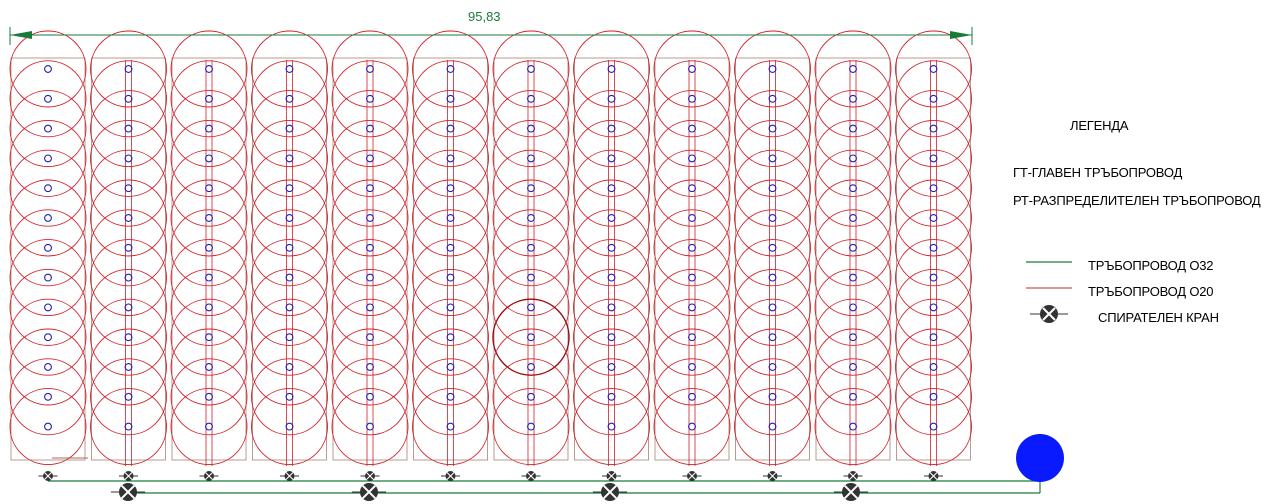  I want to click on dimension-arrow-left, so click(21, 35).